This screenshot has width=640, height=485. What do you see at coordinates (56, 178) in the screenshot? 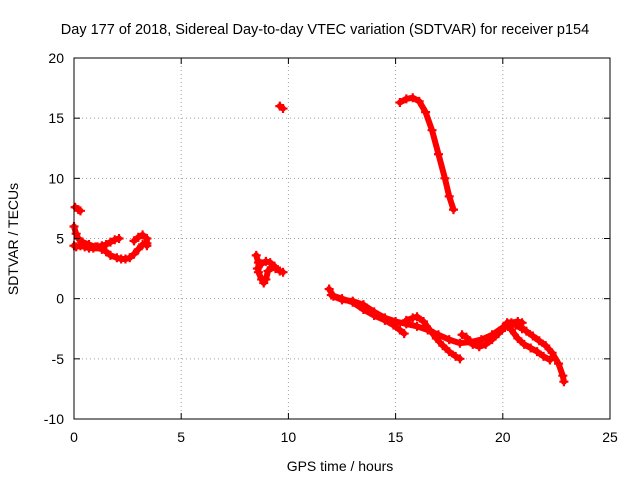
I see `y-tick-label: 10` at bounding box center [56, 178].